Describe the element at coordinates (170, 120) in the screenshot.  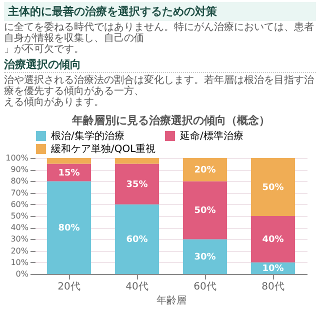
I see `chart-title: 年齢層別に見る治療選択の傾向（概念）` at that location.